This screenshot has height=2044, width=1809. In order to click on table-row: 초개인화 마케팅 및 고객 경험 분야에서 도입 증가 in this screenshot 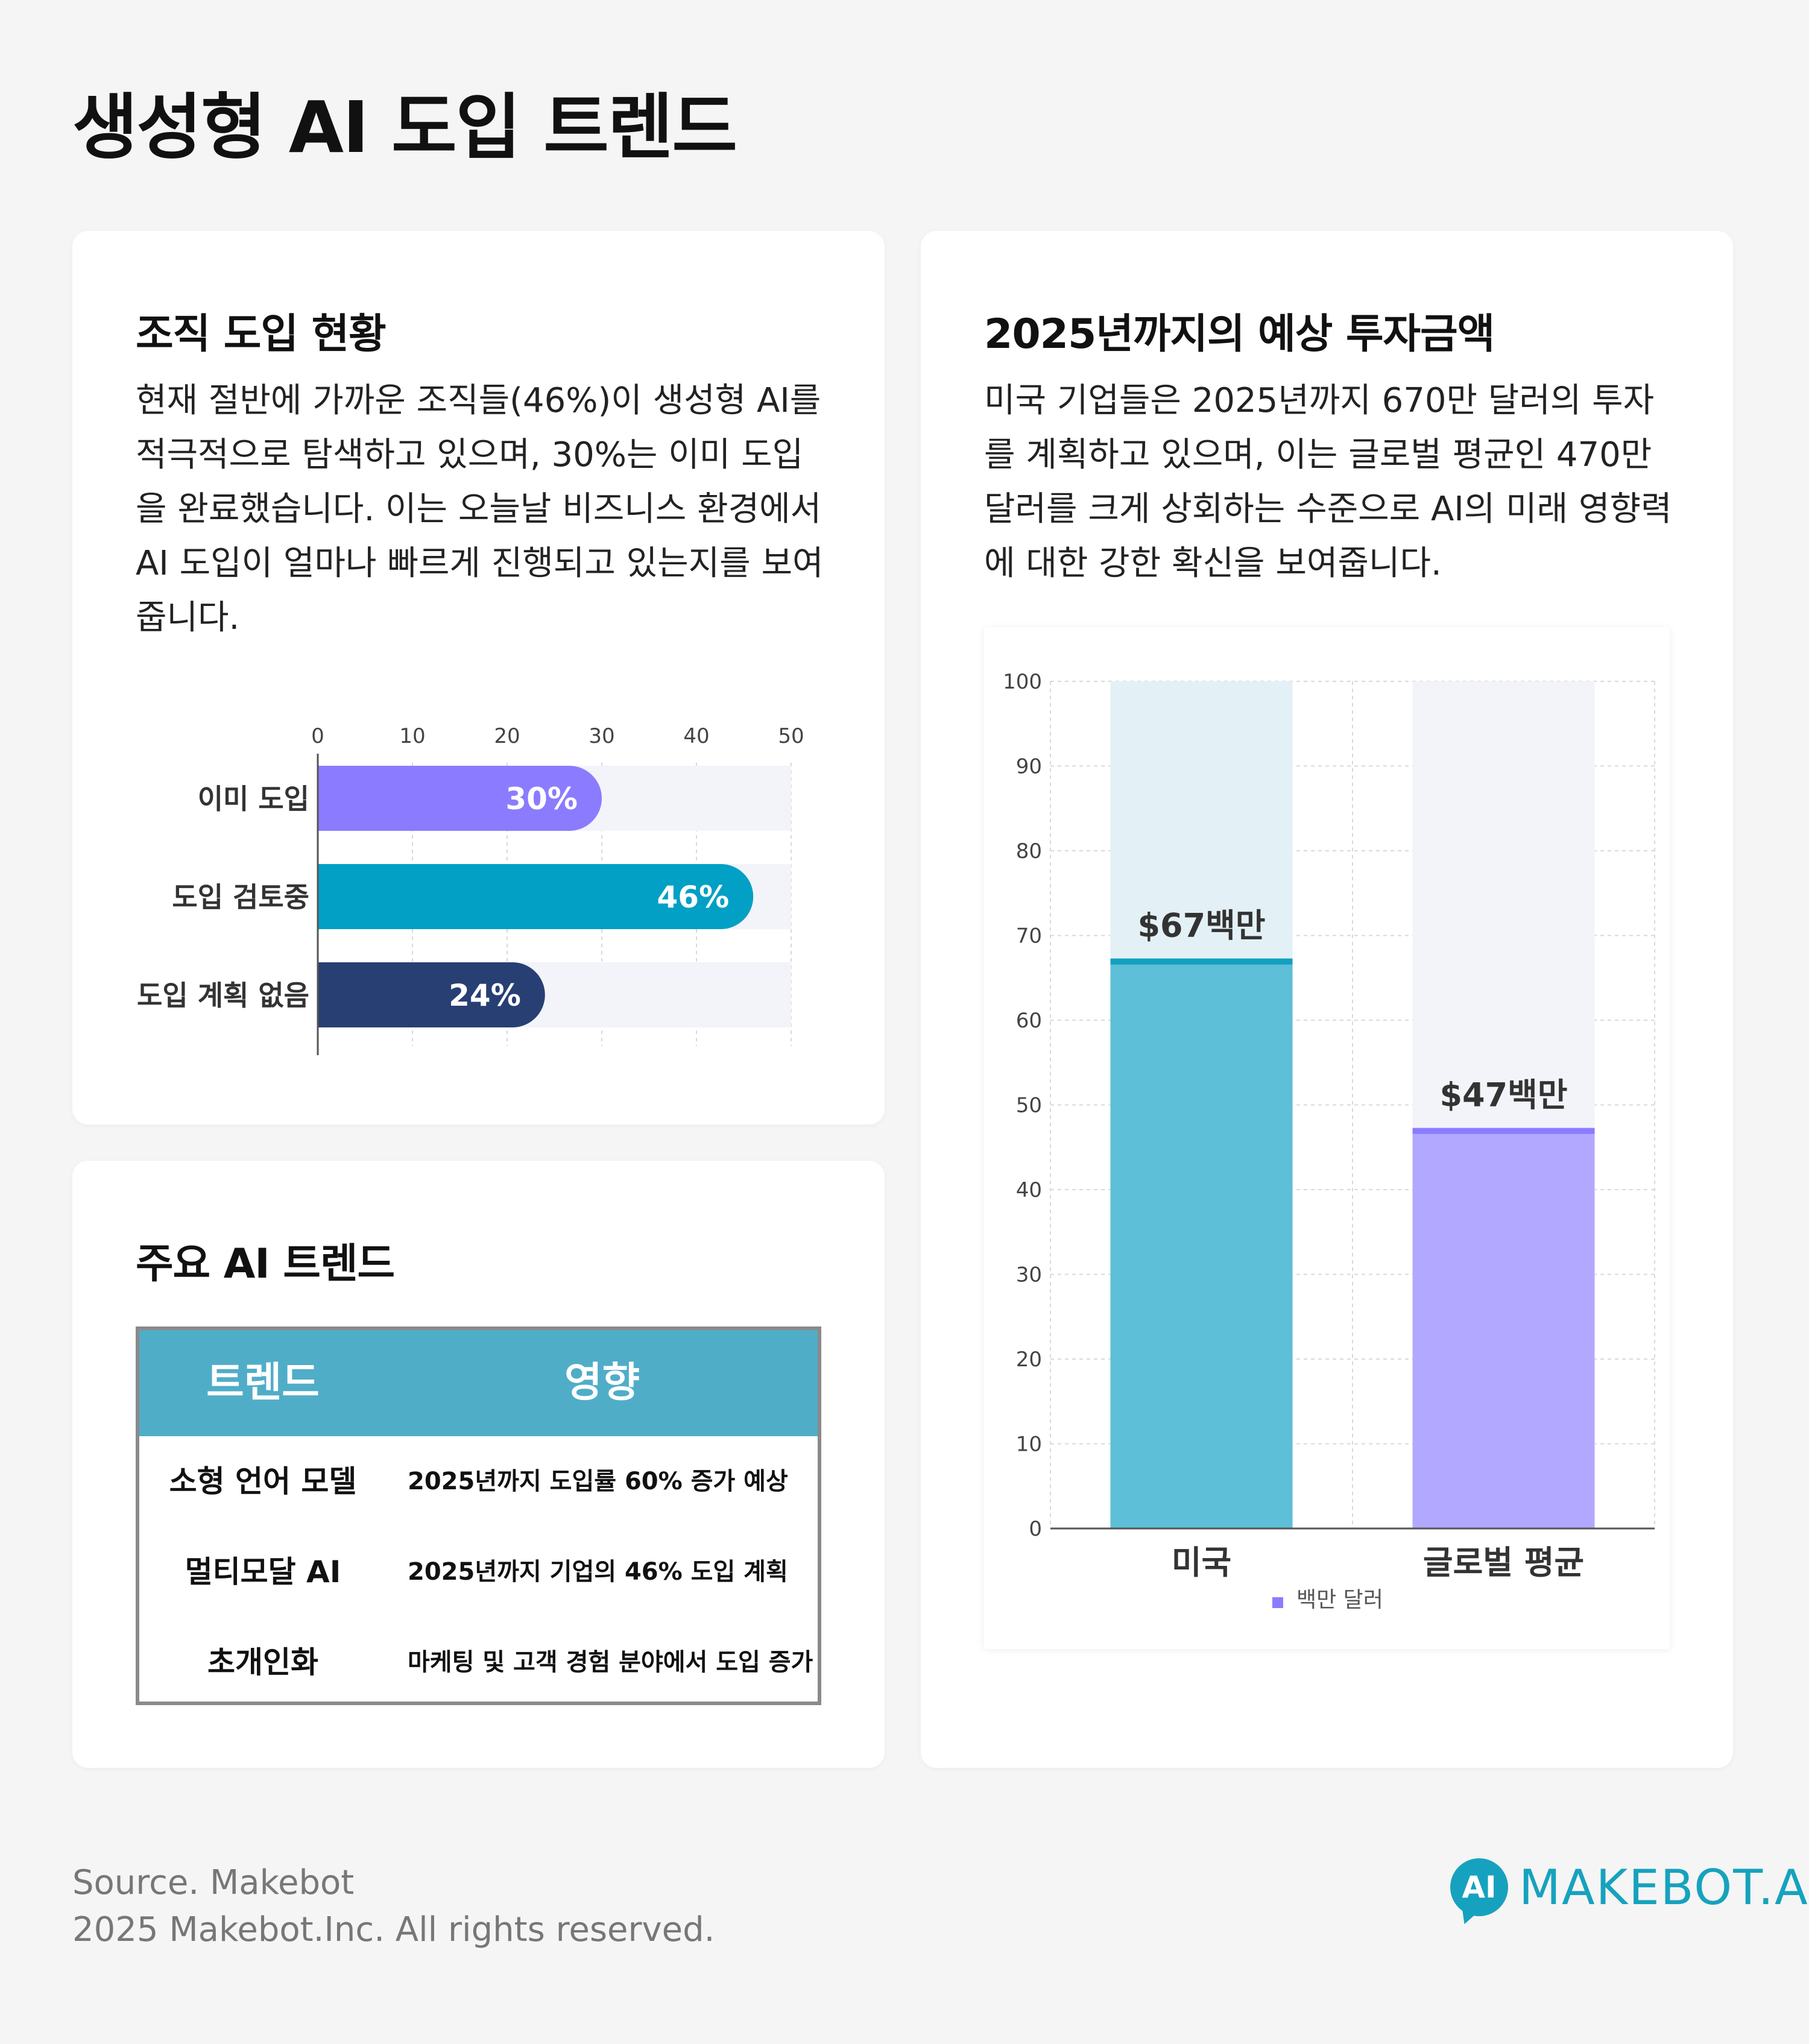, I will do `click(478, 1662)`.